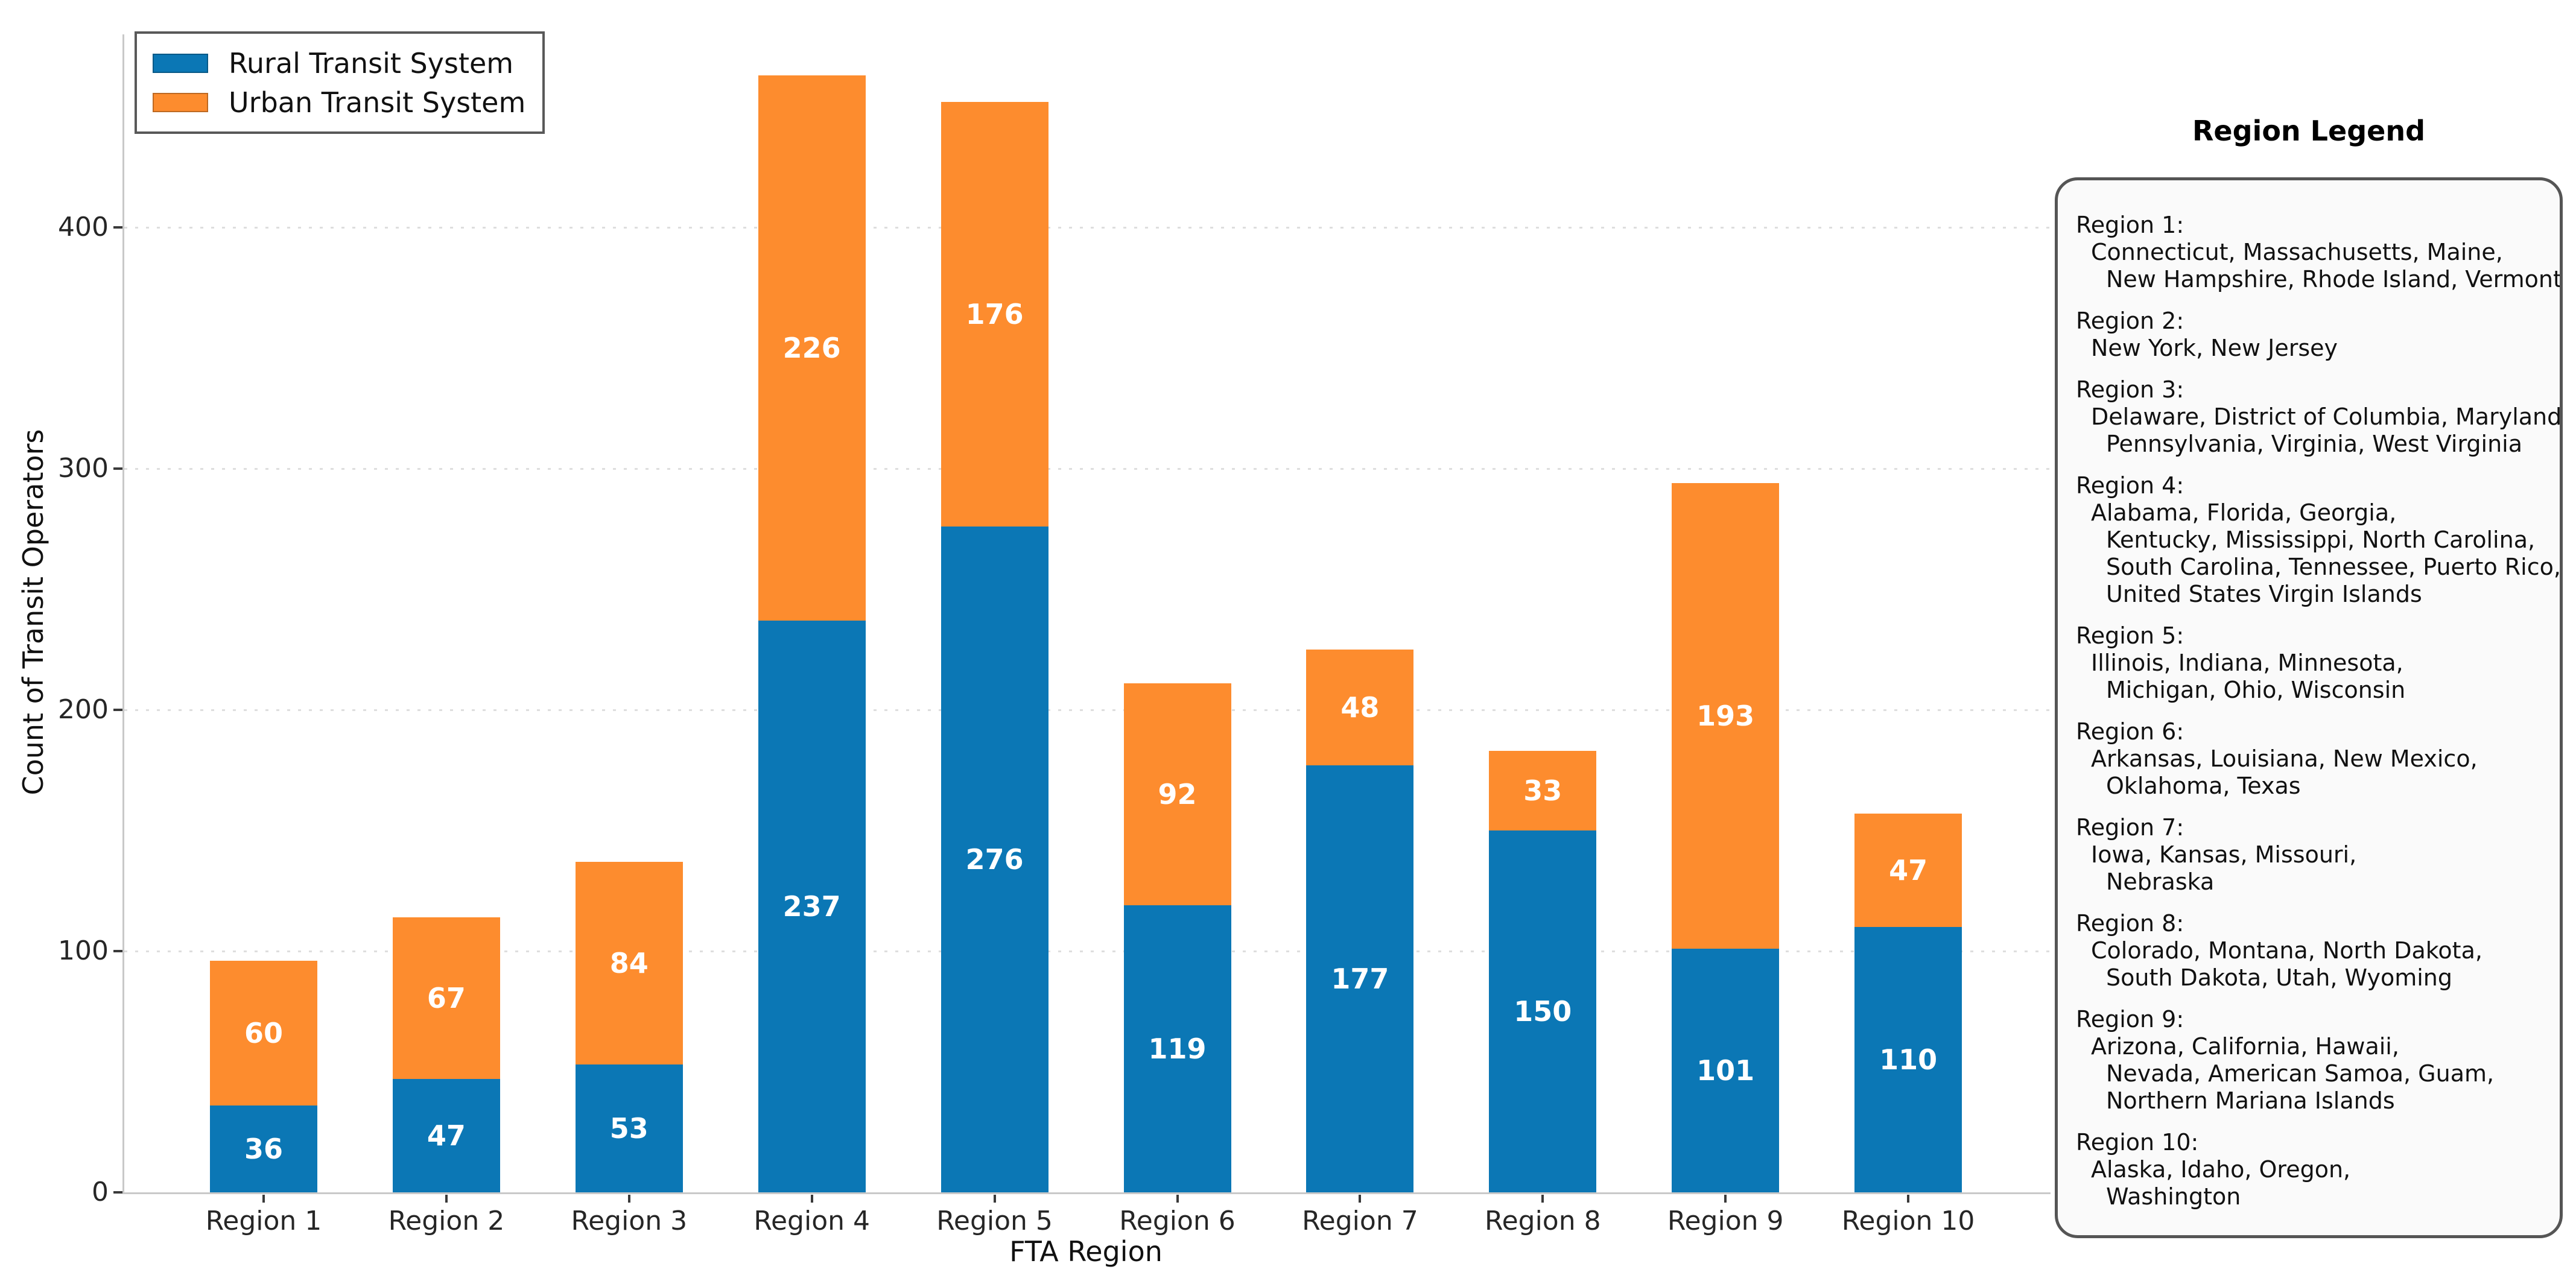 This screenshot has width=2576, height=1281. What do you see at coordinates (630, 1221) in the screenshot?
I see `x-axis-tick-label: Region 3` at bounding box center [630, 1221].